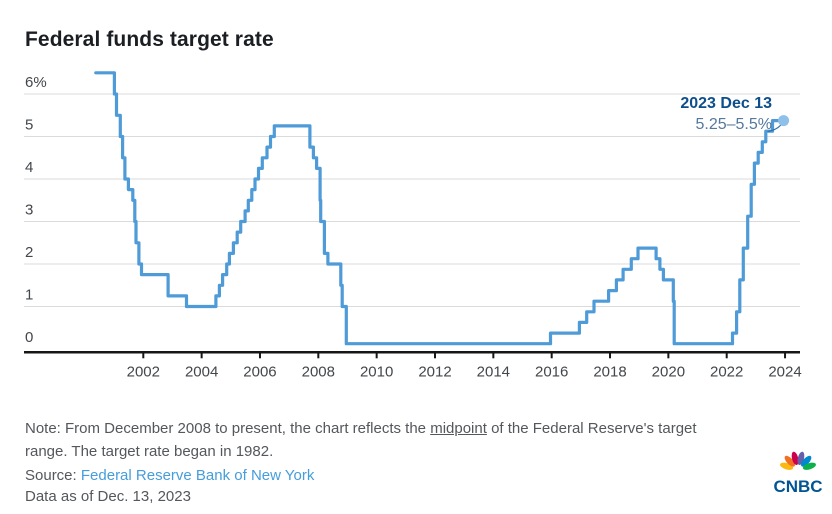  What do you see at coordinates (29, 337) in the screenshot?
I see `y-tick-label: 0` at bounding box center [29, 337].